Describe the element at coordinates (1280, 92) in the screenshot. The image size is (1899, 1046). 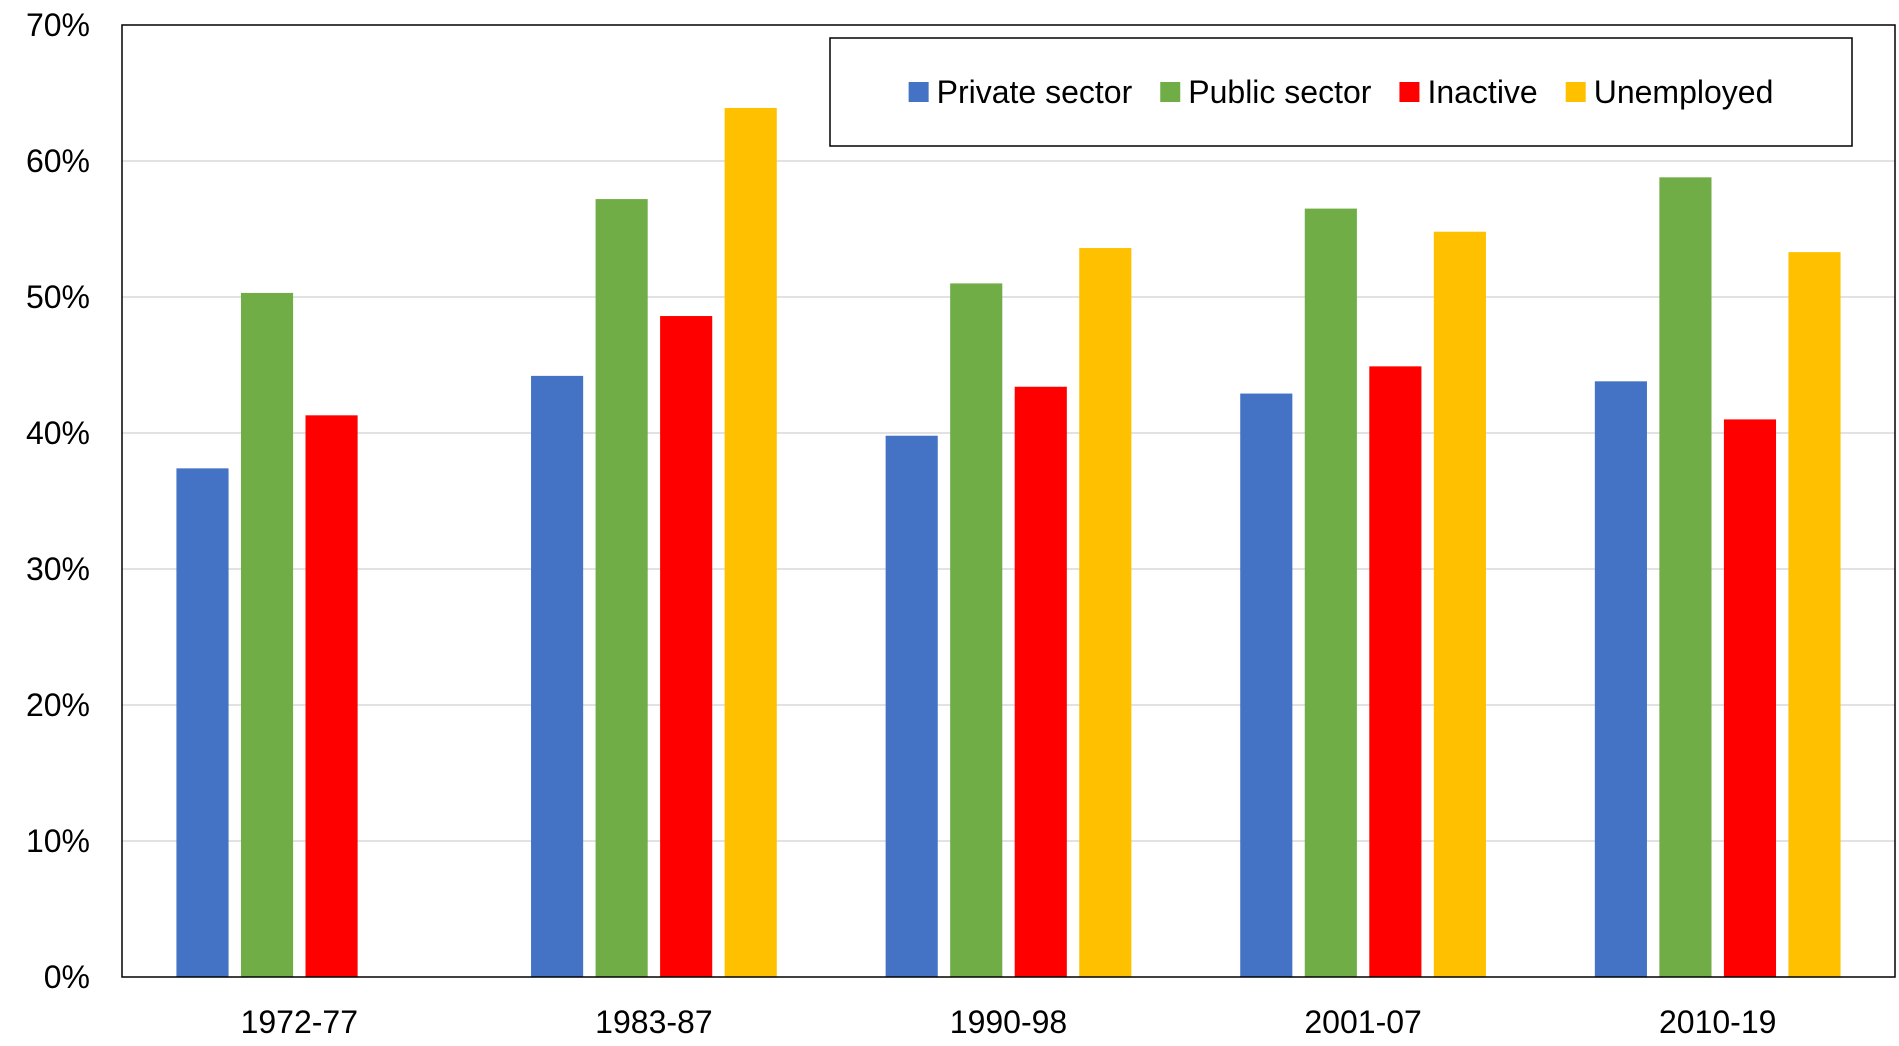
I see `legend-label: Public sector` at that location.